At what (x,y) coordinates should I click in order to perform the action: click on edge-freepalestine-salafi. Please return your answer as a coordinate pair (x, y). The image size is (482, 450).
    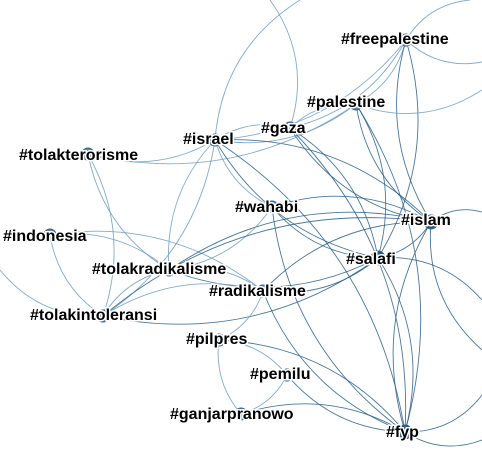
    Looking at the image, I should click on (398, 149).